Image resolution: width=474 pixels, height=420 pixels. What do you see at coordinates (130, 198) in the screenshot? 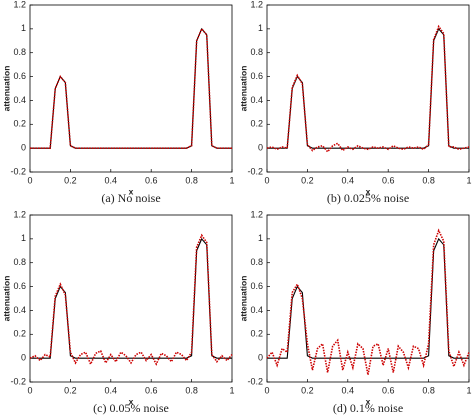
I see `caption: (a) No noise` at bounding box center [130, 198].